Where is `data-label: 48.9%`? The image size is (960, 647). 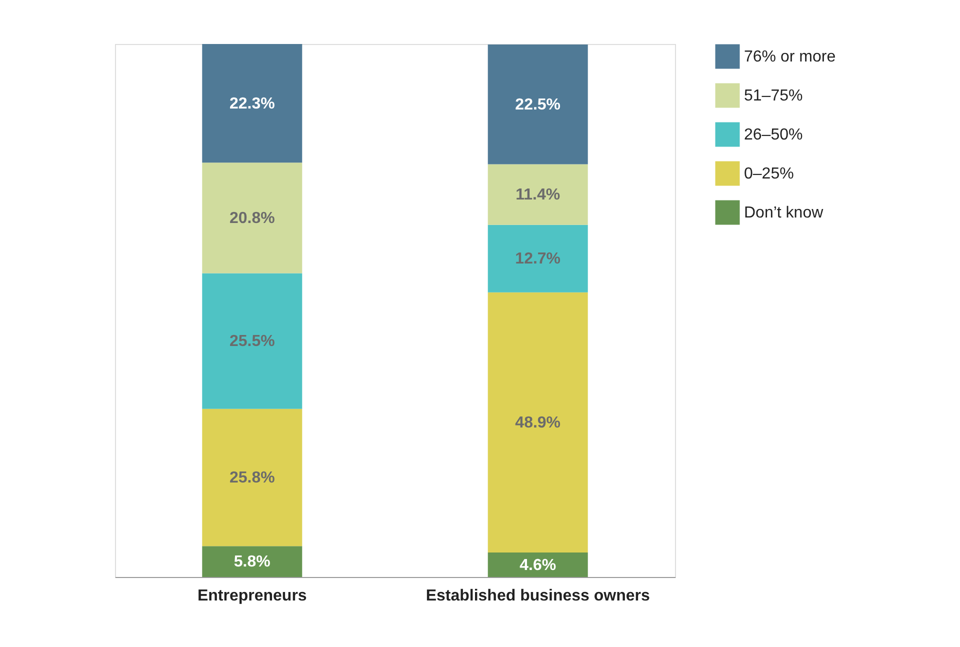 data-label: 48.9% is located at coordinates (538, 423).